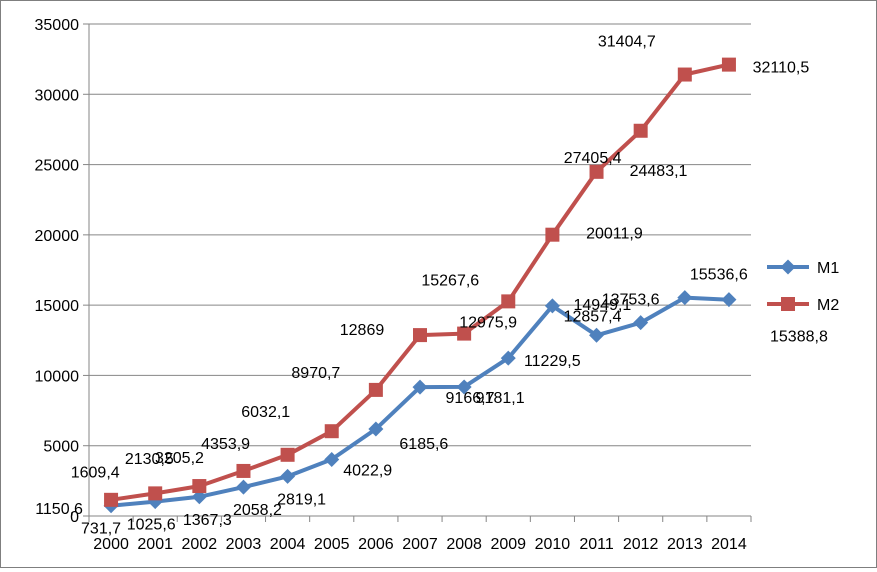  What do you see at coordinates (151, 525) in the screenshot?
I see `data-label-m1: 1025,6` at bounding box center [151, 525].